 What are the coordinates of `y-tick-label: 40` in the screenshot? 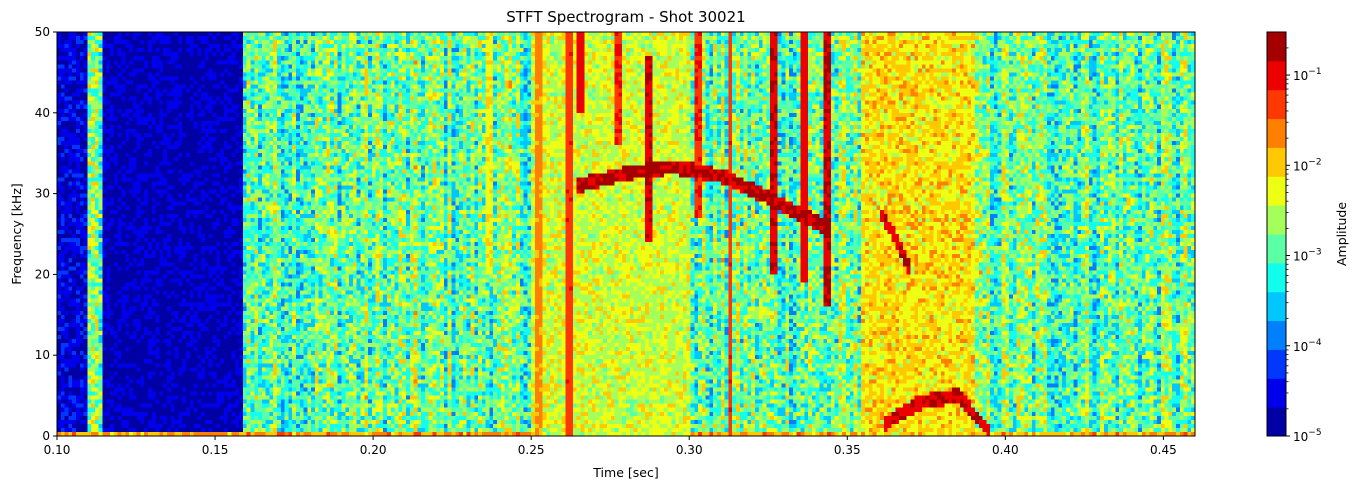 It's located at (42, 113).